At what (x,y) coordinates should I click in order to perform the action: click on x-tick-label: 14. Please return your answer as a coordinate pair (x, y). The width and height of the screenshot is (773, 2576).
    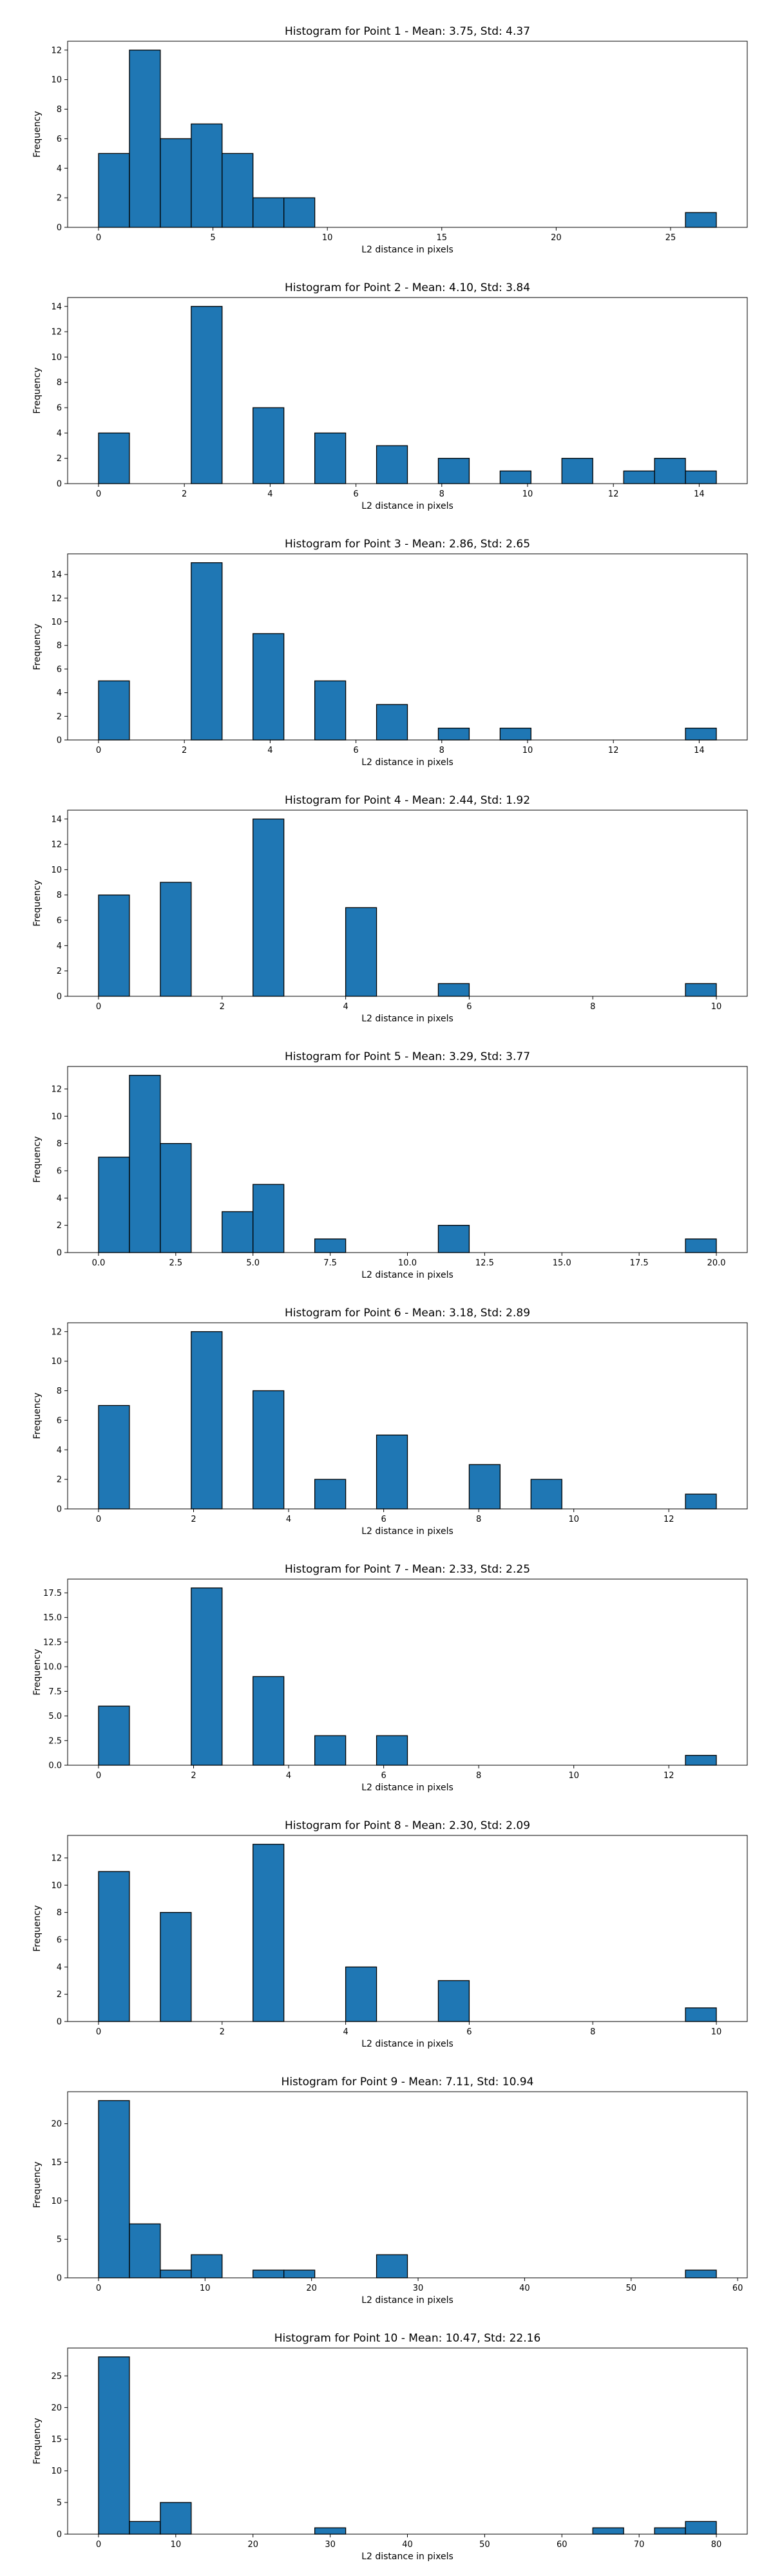
    Looking at the image, I should click on (699, 750).